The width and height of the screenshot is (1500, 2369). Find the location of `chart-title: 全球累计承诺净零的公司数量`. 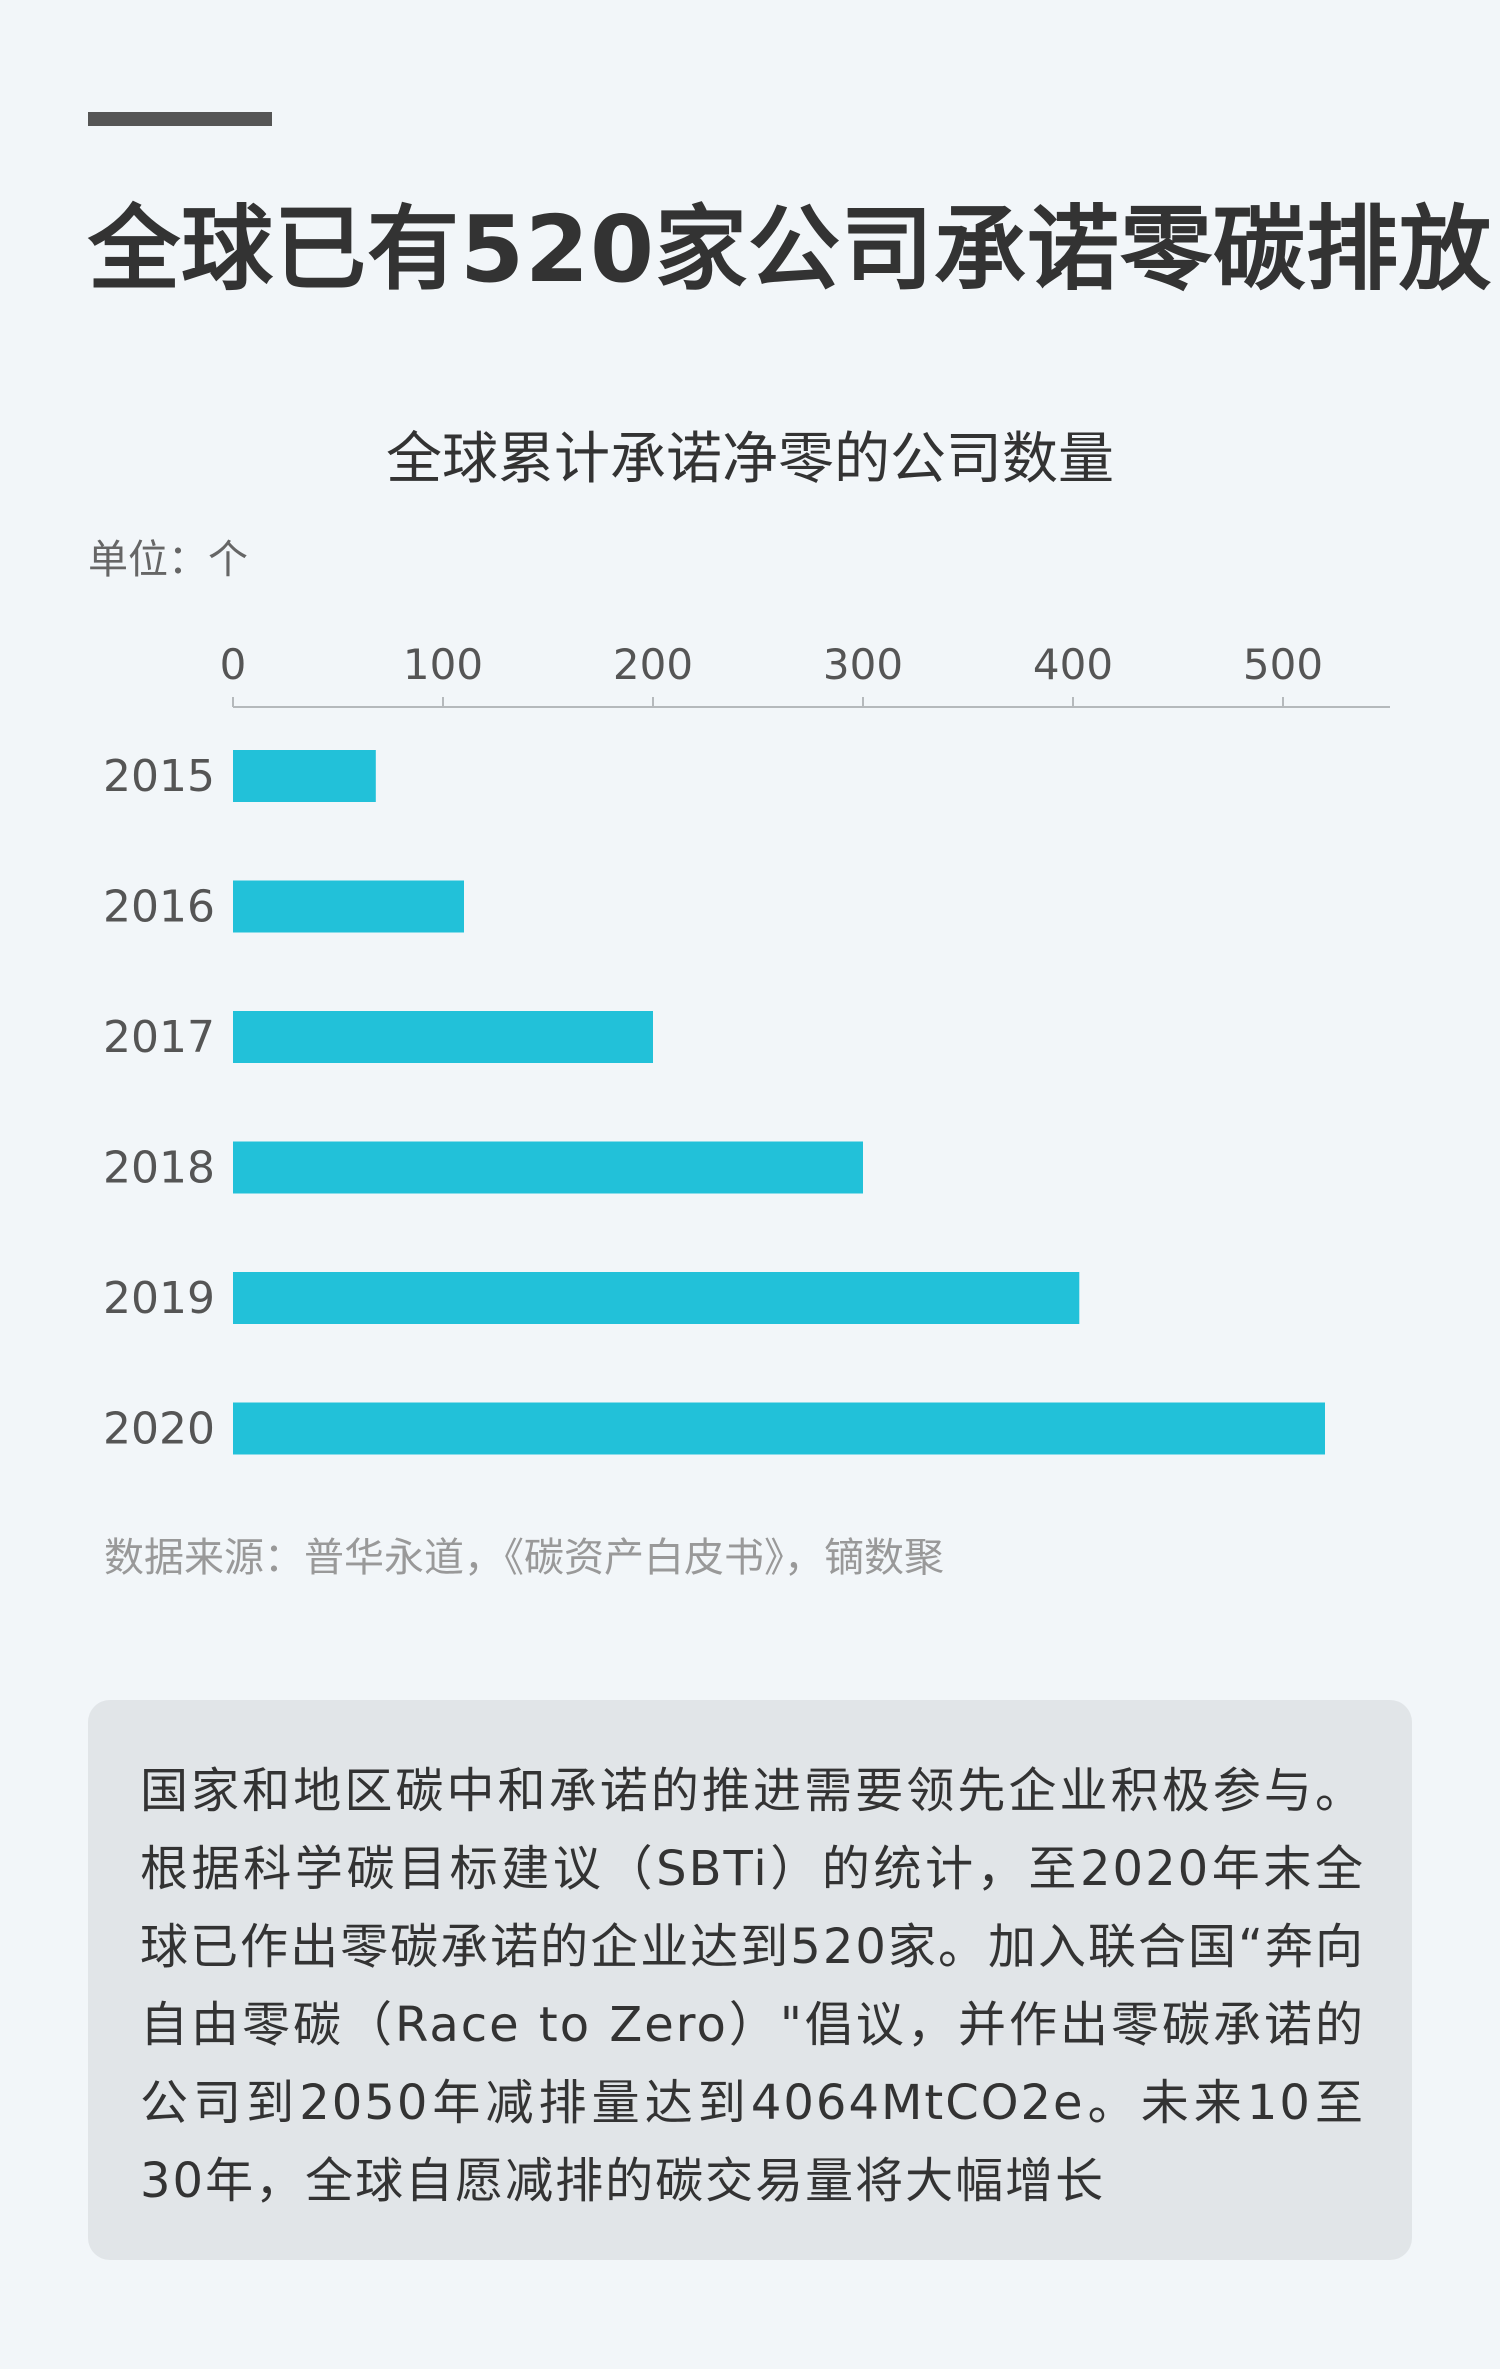

chart-title: 全球累计承诺净零的公司数量 is located at coordinates (750, 459).